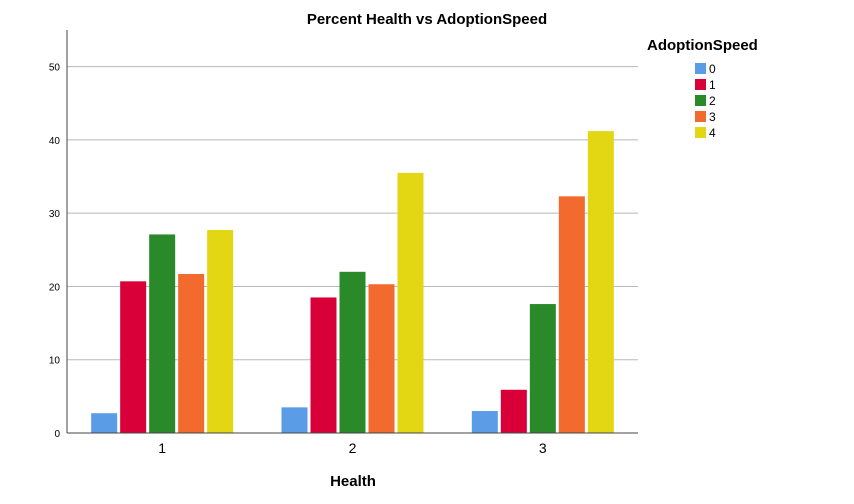 The height and width of the screenshot is (504, 854). Describe the element at coordinates (55, 214) in the screenshot. I see `y-tick-label: 30` at that location.